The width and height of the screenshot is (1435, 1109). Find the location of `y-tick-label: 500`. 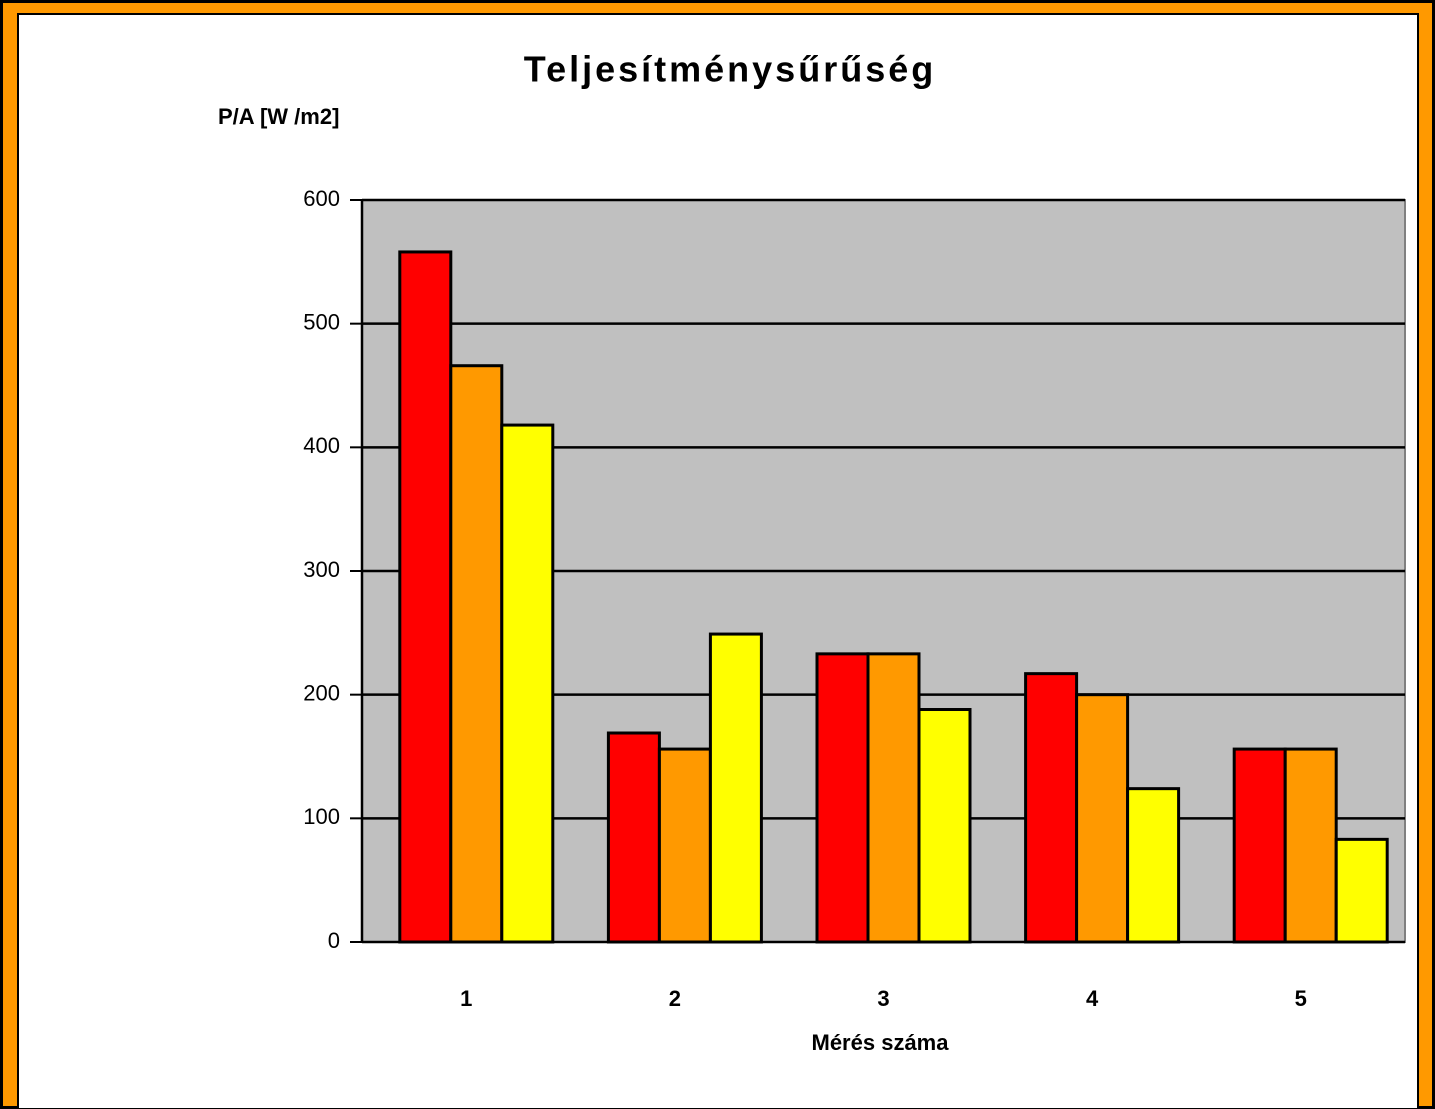

y-tick-label: 500 is located at coordinates (321, 321).